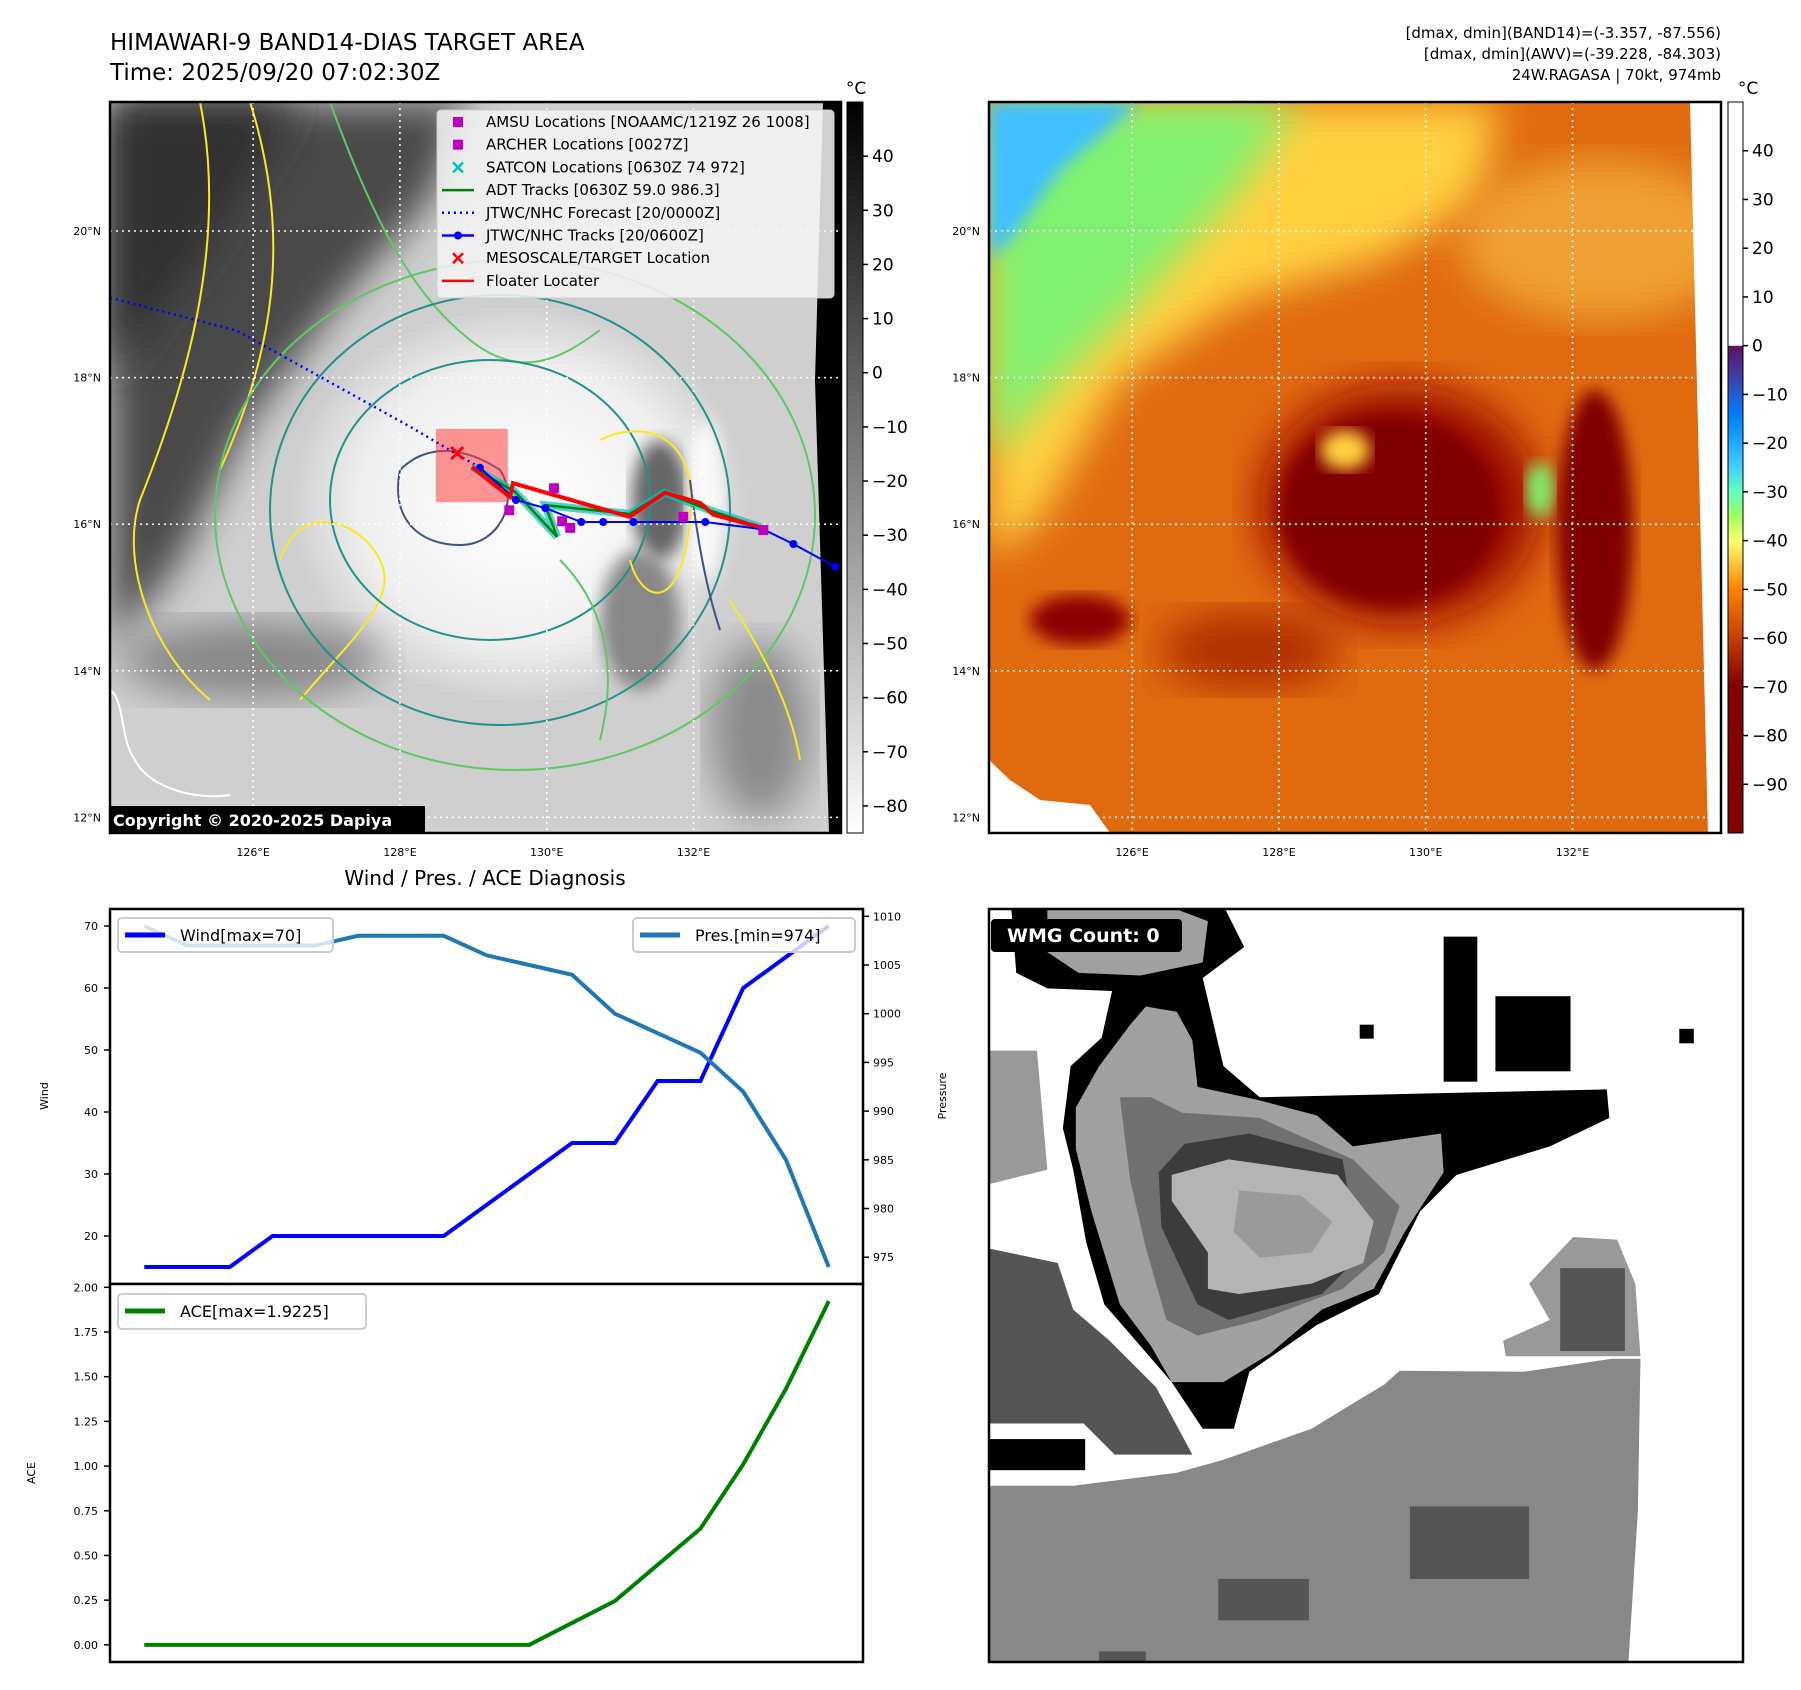 This screenshot has height=1690, width=1801. What do you see at coordinates (91, 1174) in the screenshot?
I see `wind-tick-label: 30` at bounding box center [91, 1174].